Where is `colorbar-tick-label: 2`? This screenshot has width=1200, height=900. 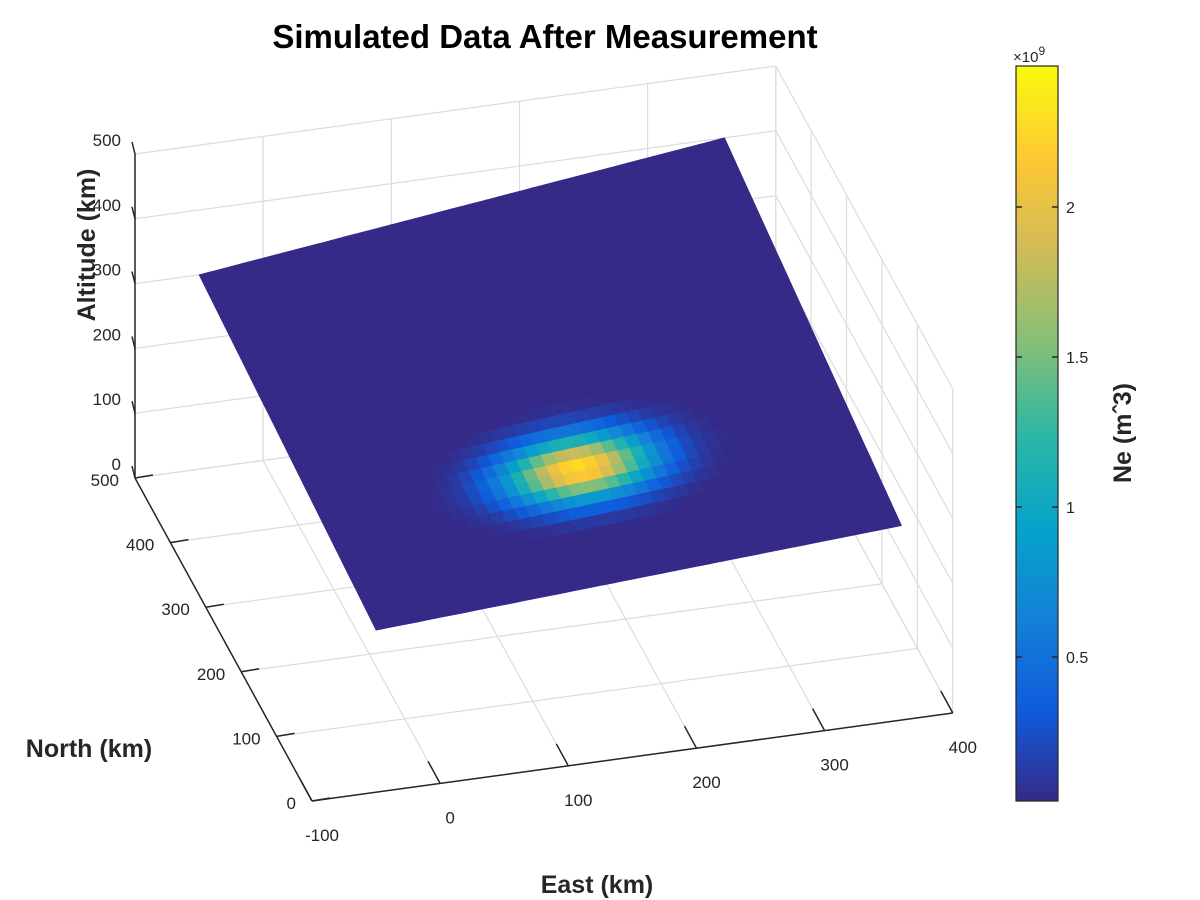
colorbar-tick-label: 2 is located at coordinates (1070, 208).